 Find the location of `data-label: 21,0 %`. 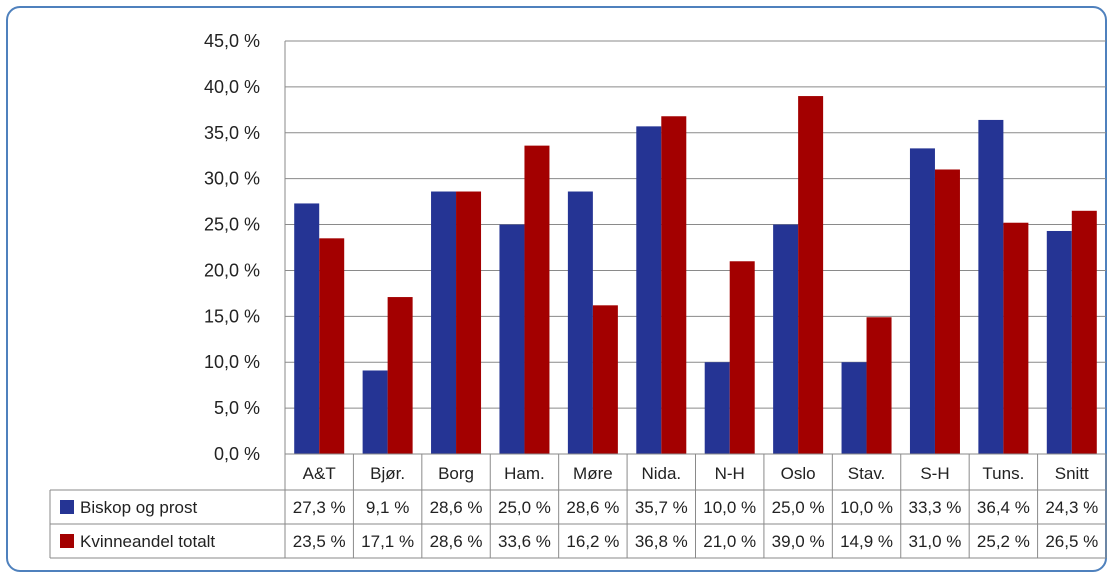

data-label: 21,0 % is located at coordinates (729, 541).